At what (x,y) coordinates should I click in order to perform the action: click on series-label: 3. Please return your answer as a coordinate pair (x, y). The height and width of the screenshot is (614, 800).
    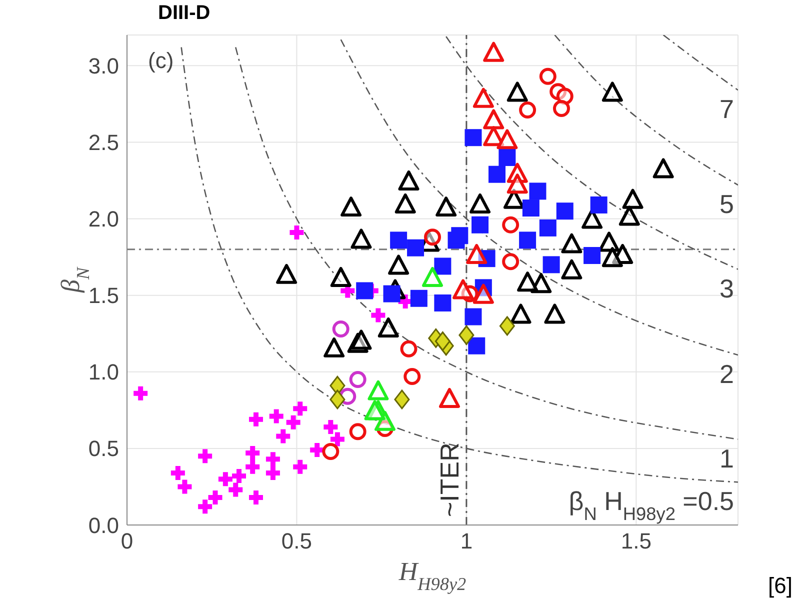
    Looking at the image, I should click on (727, 288).